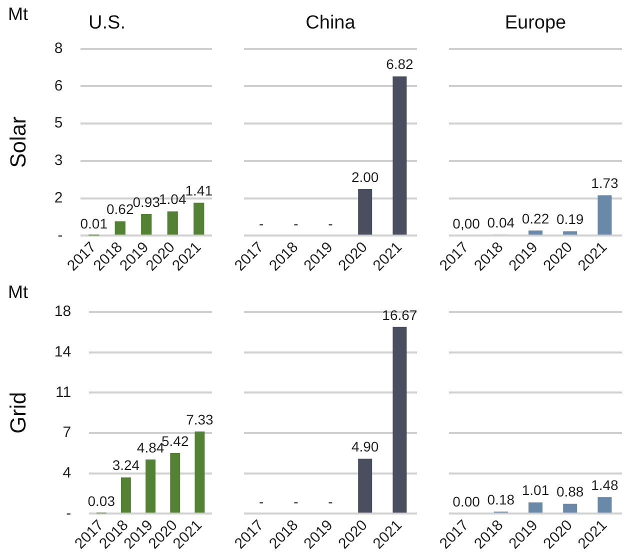  Describe the element at coordinates (67, 433) in the screenshot. I see `y-tick-label: 7` at that location.